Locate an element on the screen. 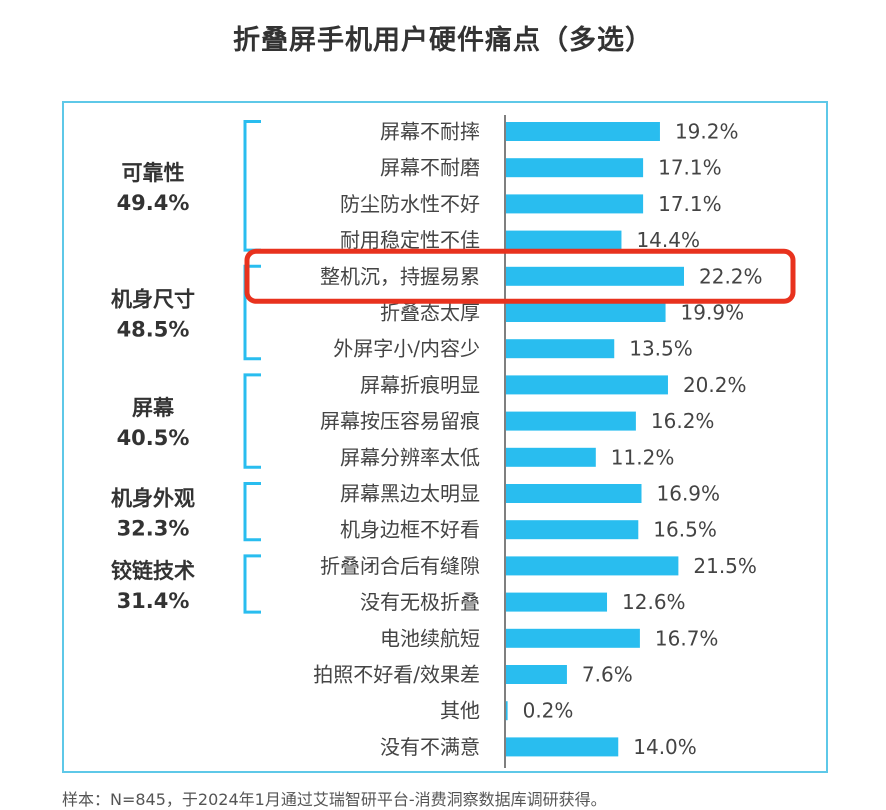  group-name: 可靠性 is located at coordinates (153, 173).